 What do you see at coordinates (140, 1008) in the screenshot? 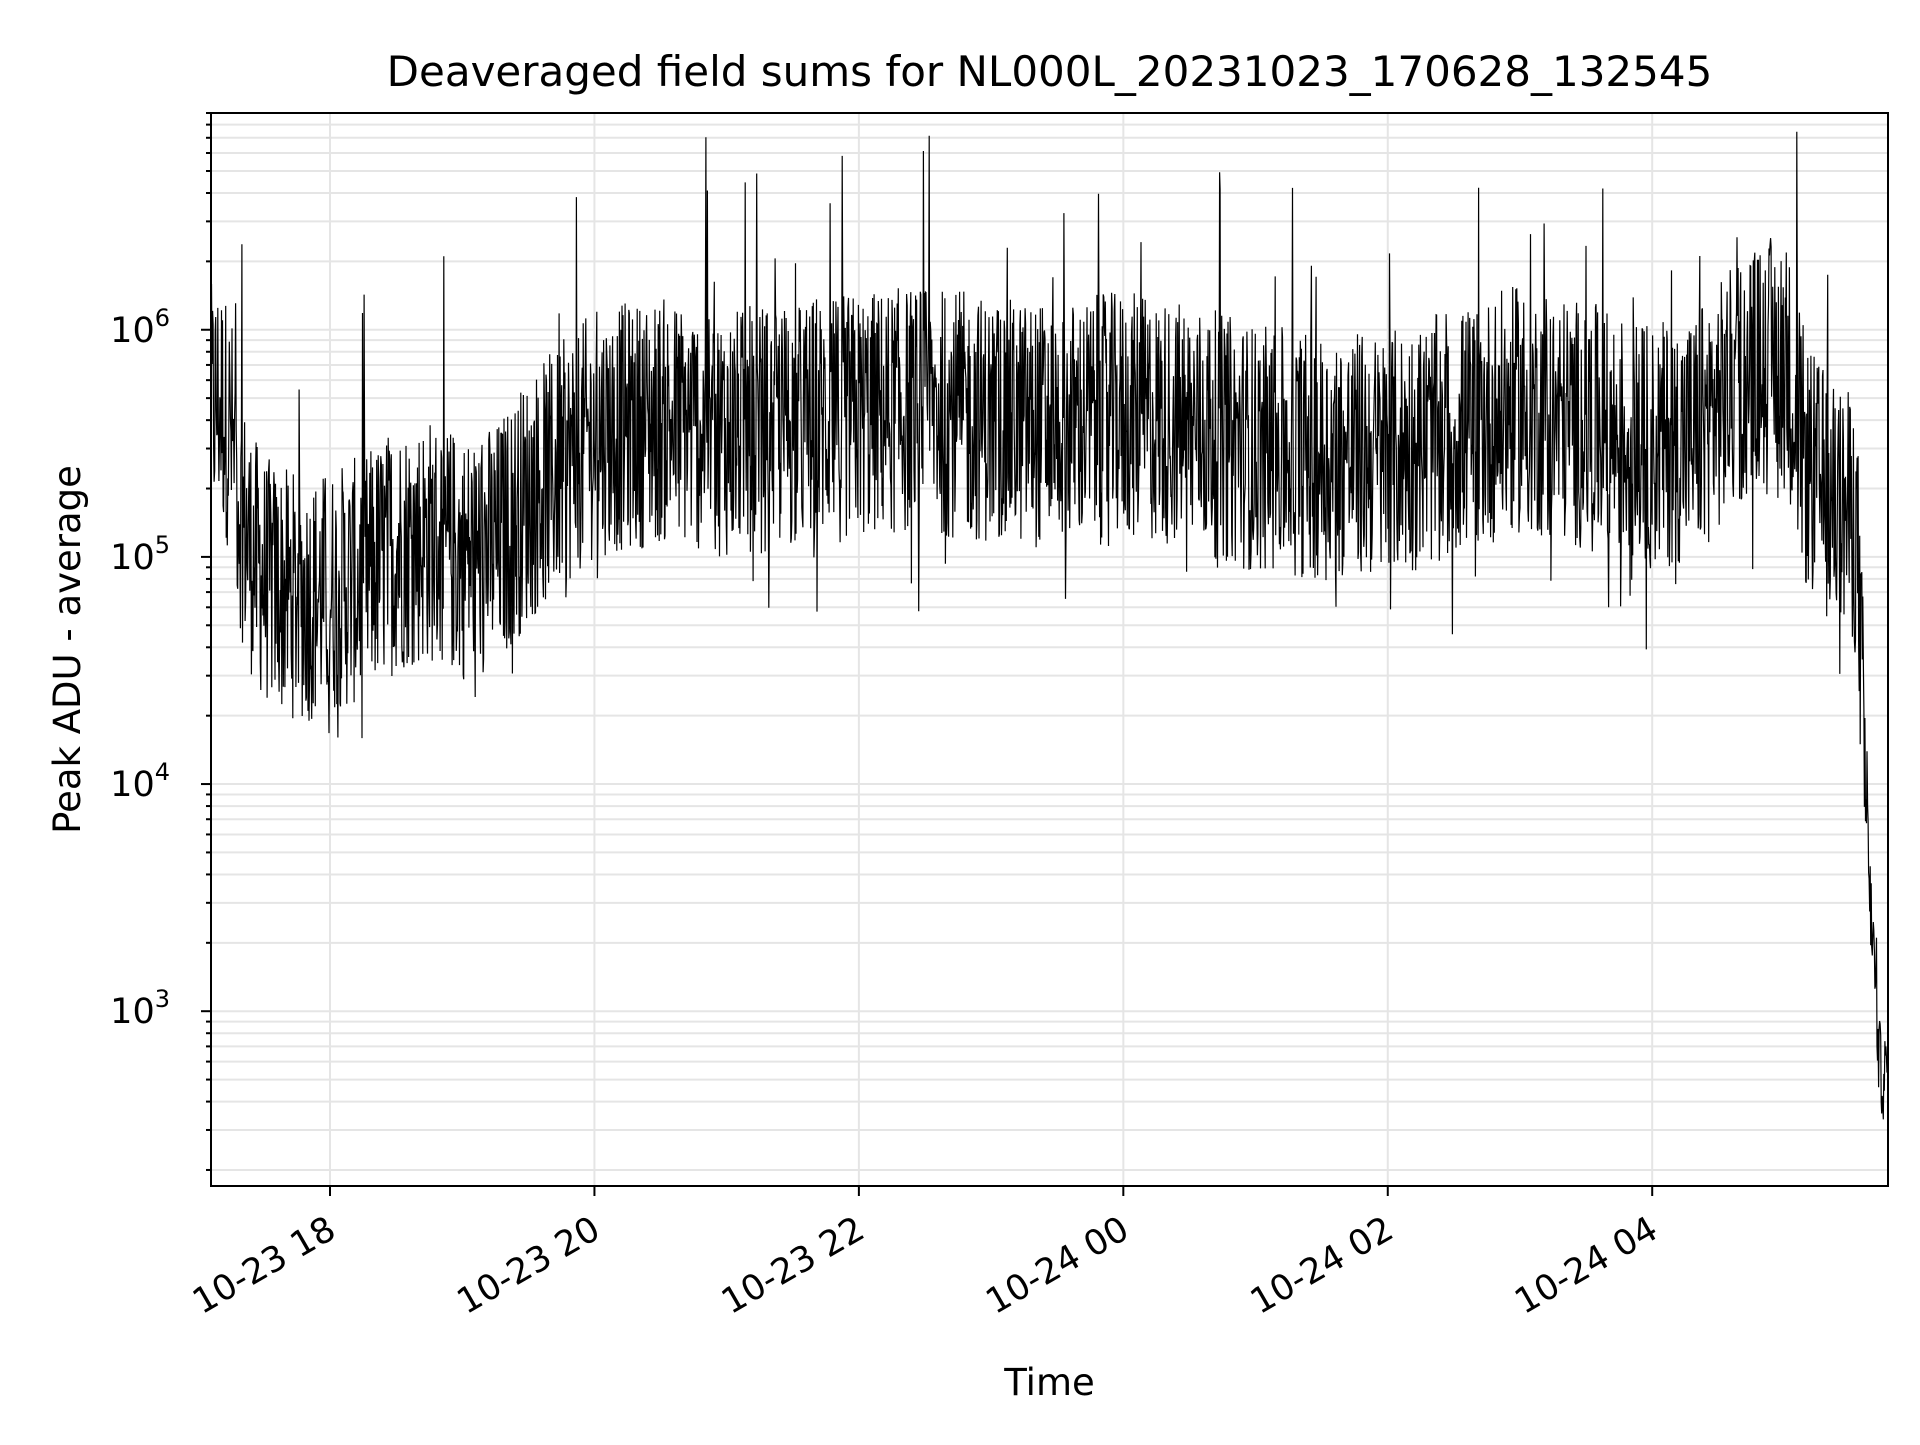
I see `y-tick-label: 10³` at bounding box center [140, 1008].